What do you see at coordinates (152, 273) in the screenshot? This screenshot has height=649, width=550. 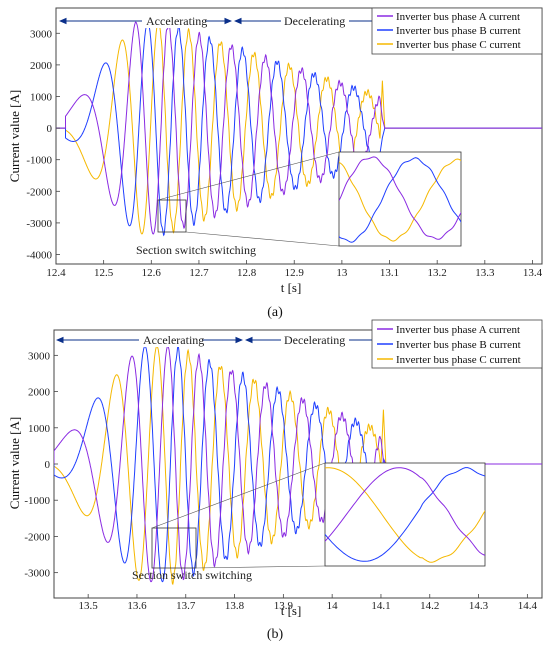 I see `panel-a-x-tick-label: 12.6` at bounding box center [152, 273].